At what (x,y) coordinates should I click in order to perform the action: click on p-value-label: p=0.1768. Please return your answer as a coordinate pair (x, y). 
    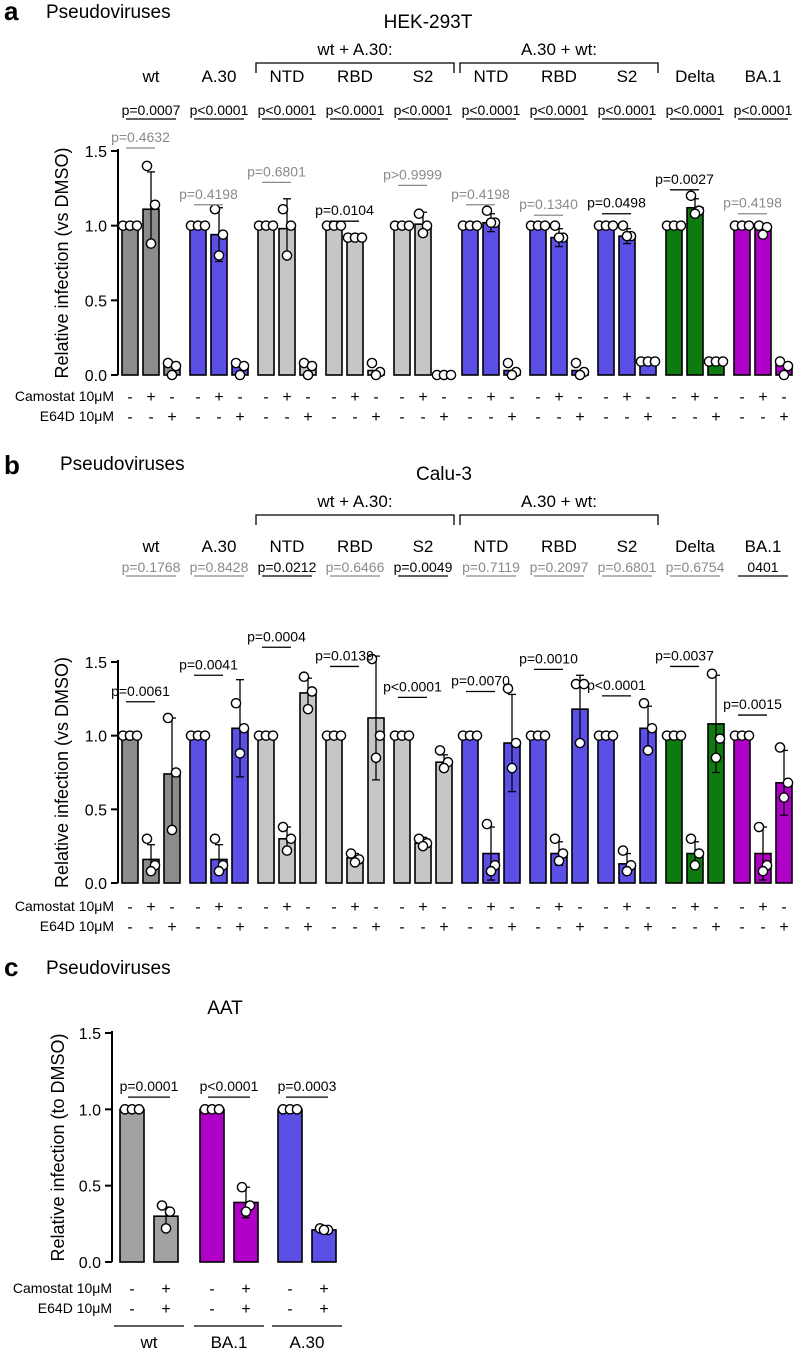
    Looking at the image, I should click on (151, 567).